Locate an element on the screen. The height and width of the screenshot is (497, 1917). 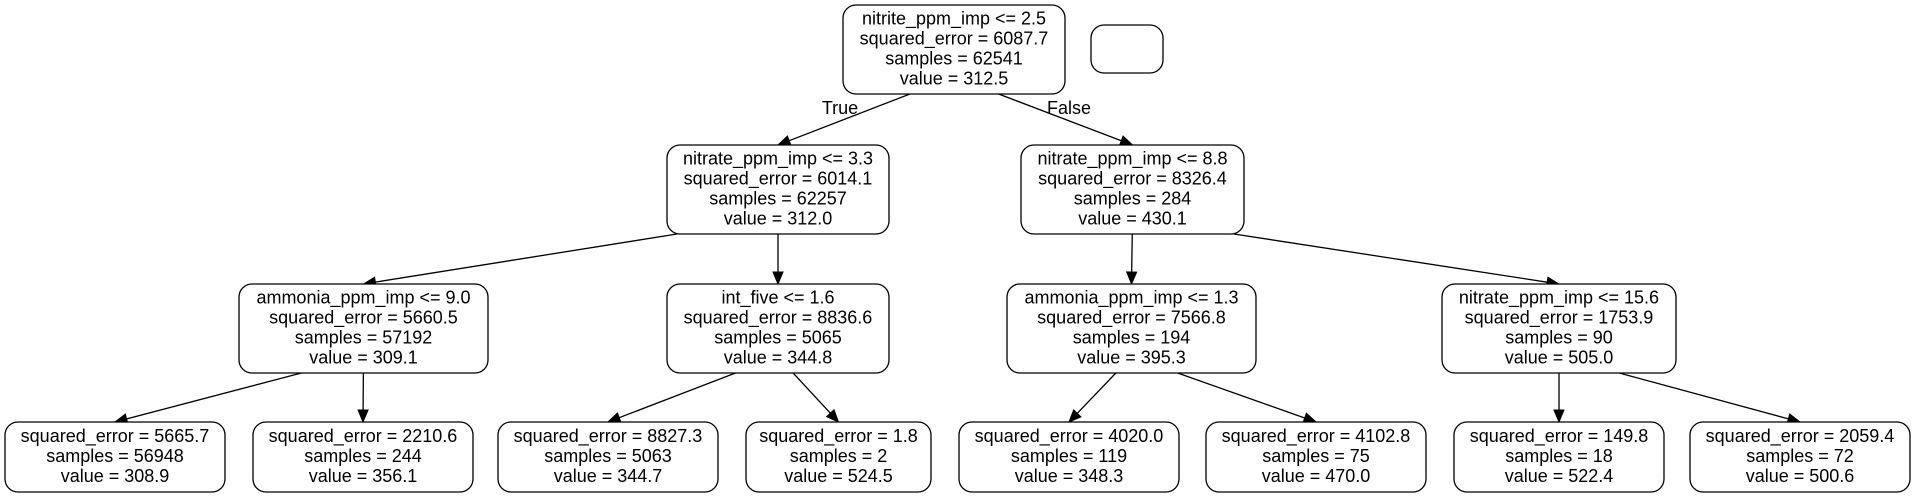
node-text-line: squared_error = 1753.9 is located at coordinates (1559, 318).